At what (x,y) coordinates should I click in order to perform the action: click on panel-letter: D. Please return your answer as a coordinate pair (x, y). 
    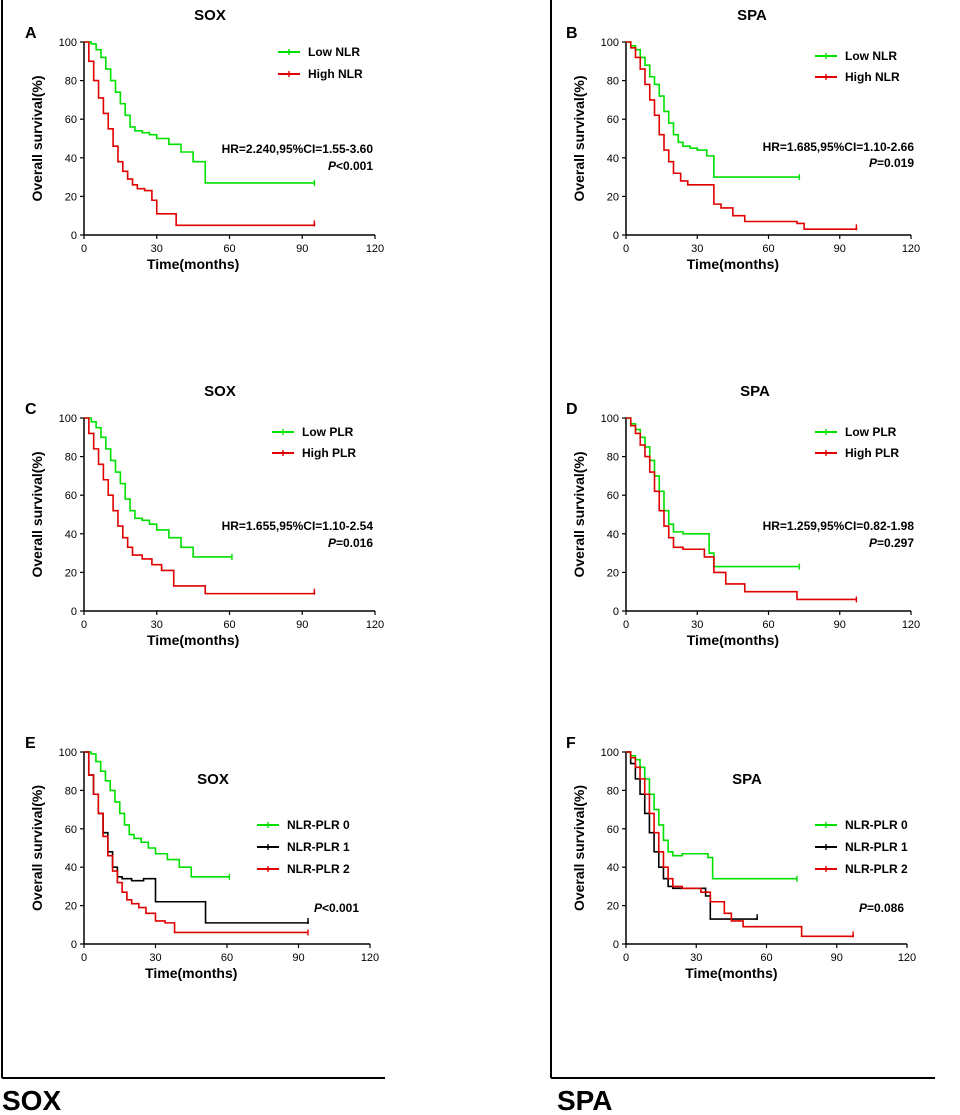
    Looking at the image, I should click on (572, 409).